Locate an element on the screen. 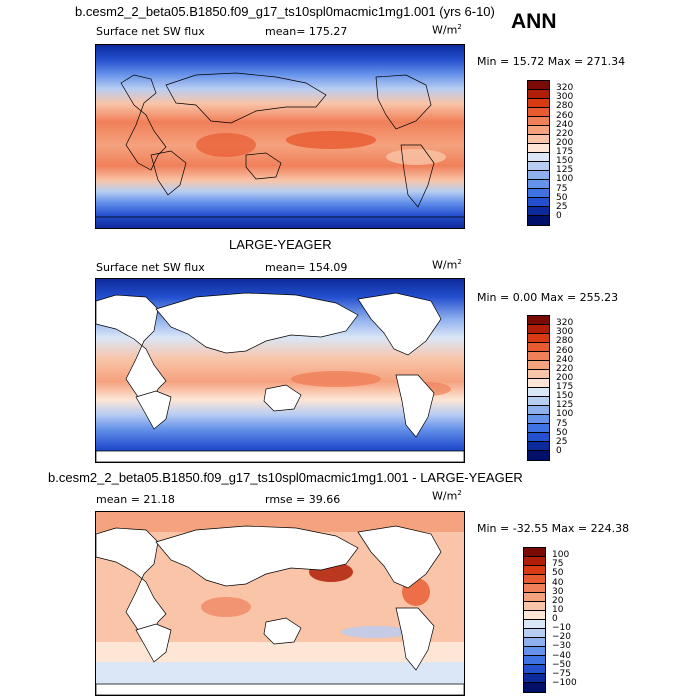 The width and height of the screenshot is (700, 700). colorbar-tick-label: 25 is located at coordinates (562, 441).